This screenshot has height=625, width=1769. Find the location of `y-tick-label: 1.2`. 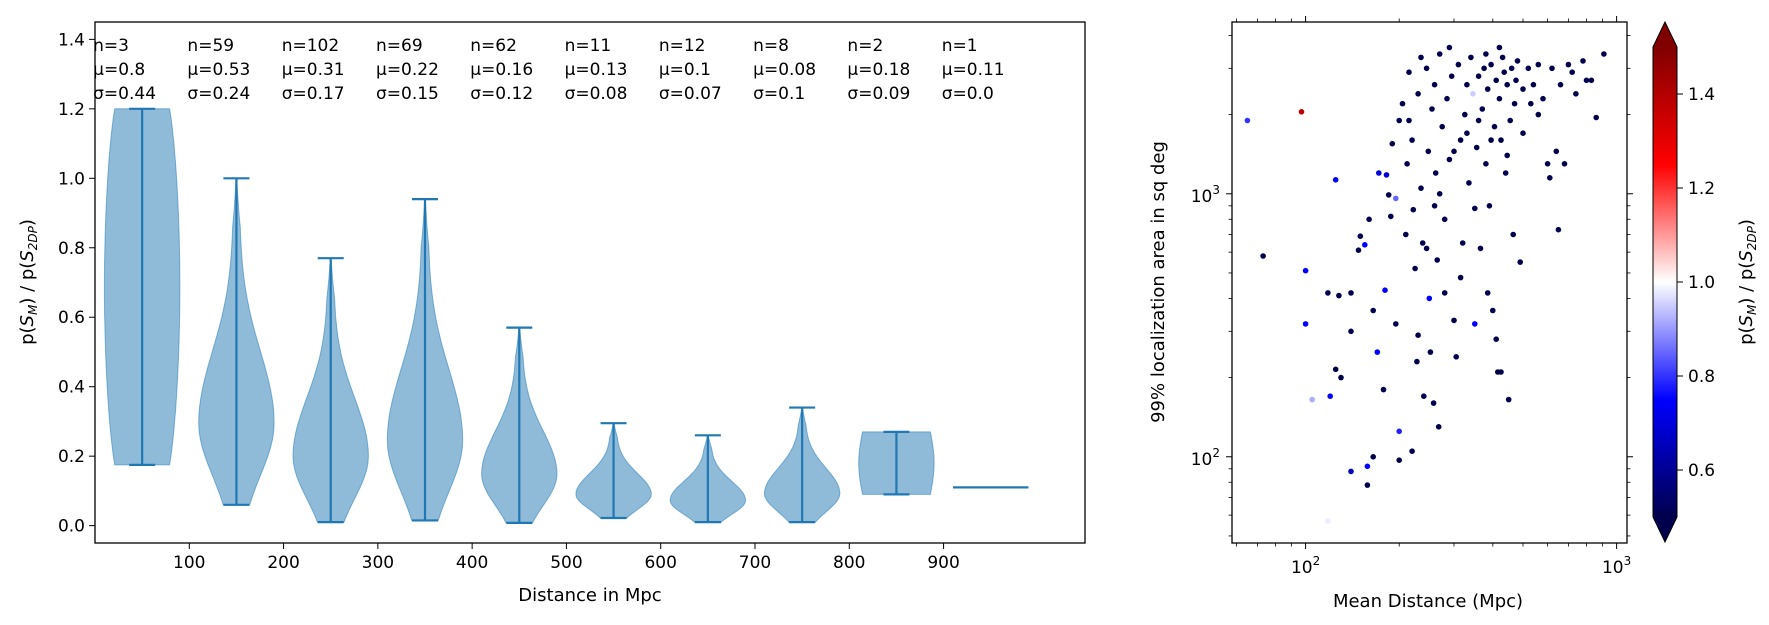

y-tick-label: 1.2 is located at coordinates (71, 110).